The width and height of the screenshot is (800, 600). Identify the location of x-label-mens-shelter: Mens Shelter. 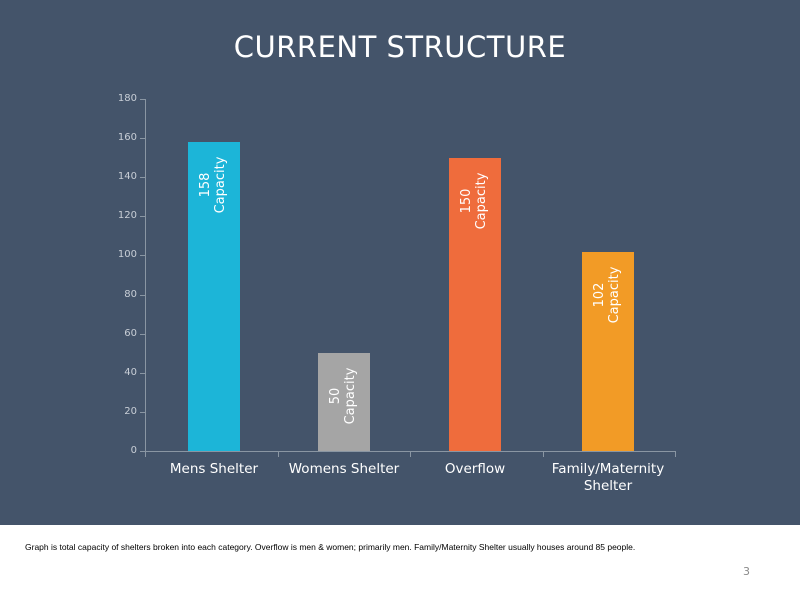
(214, 469).